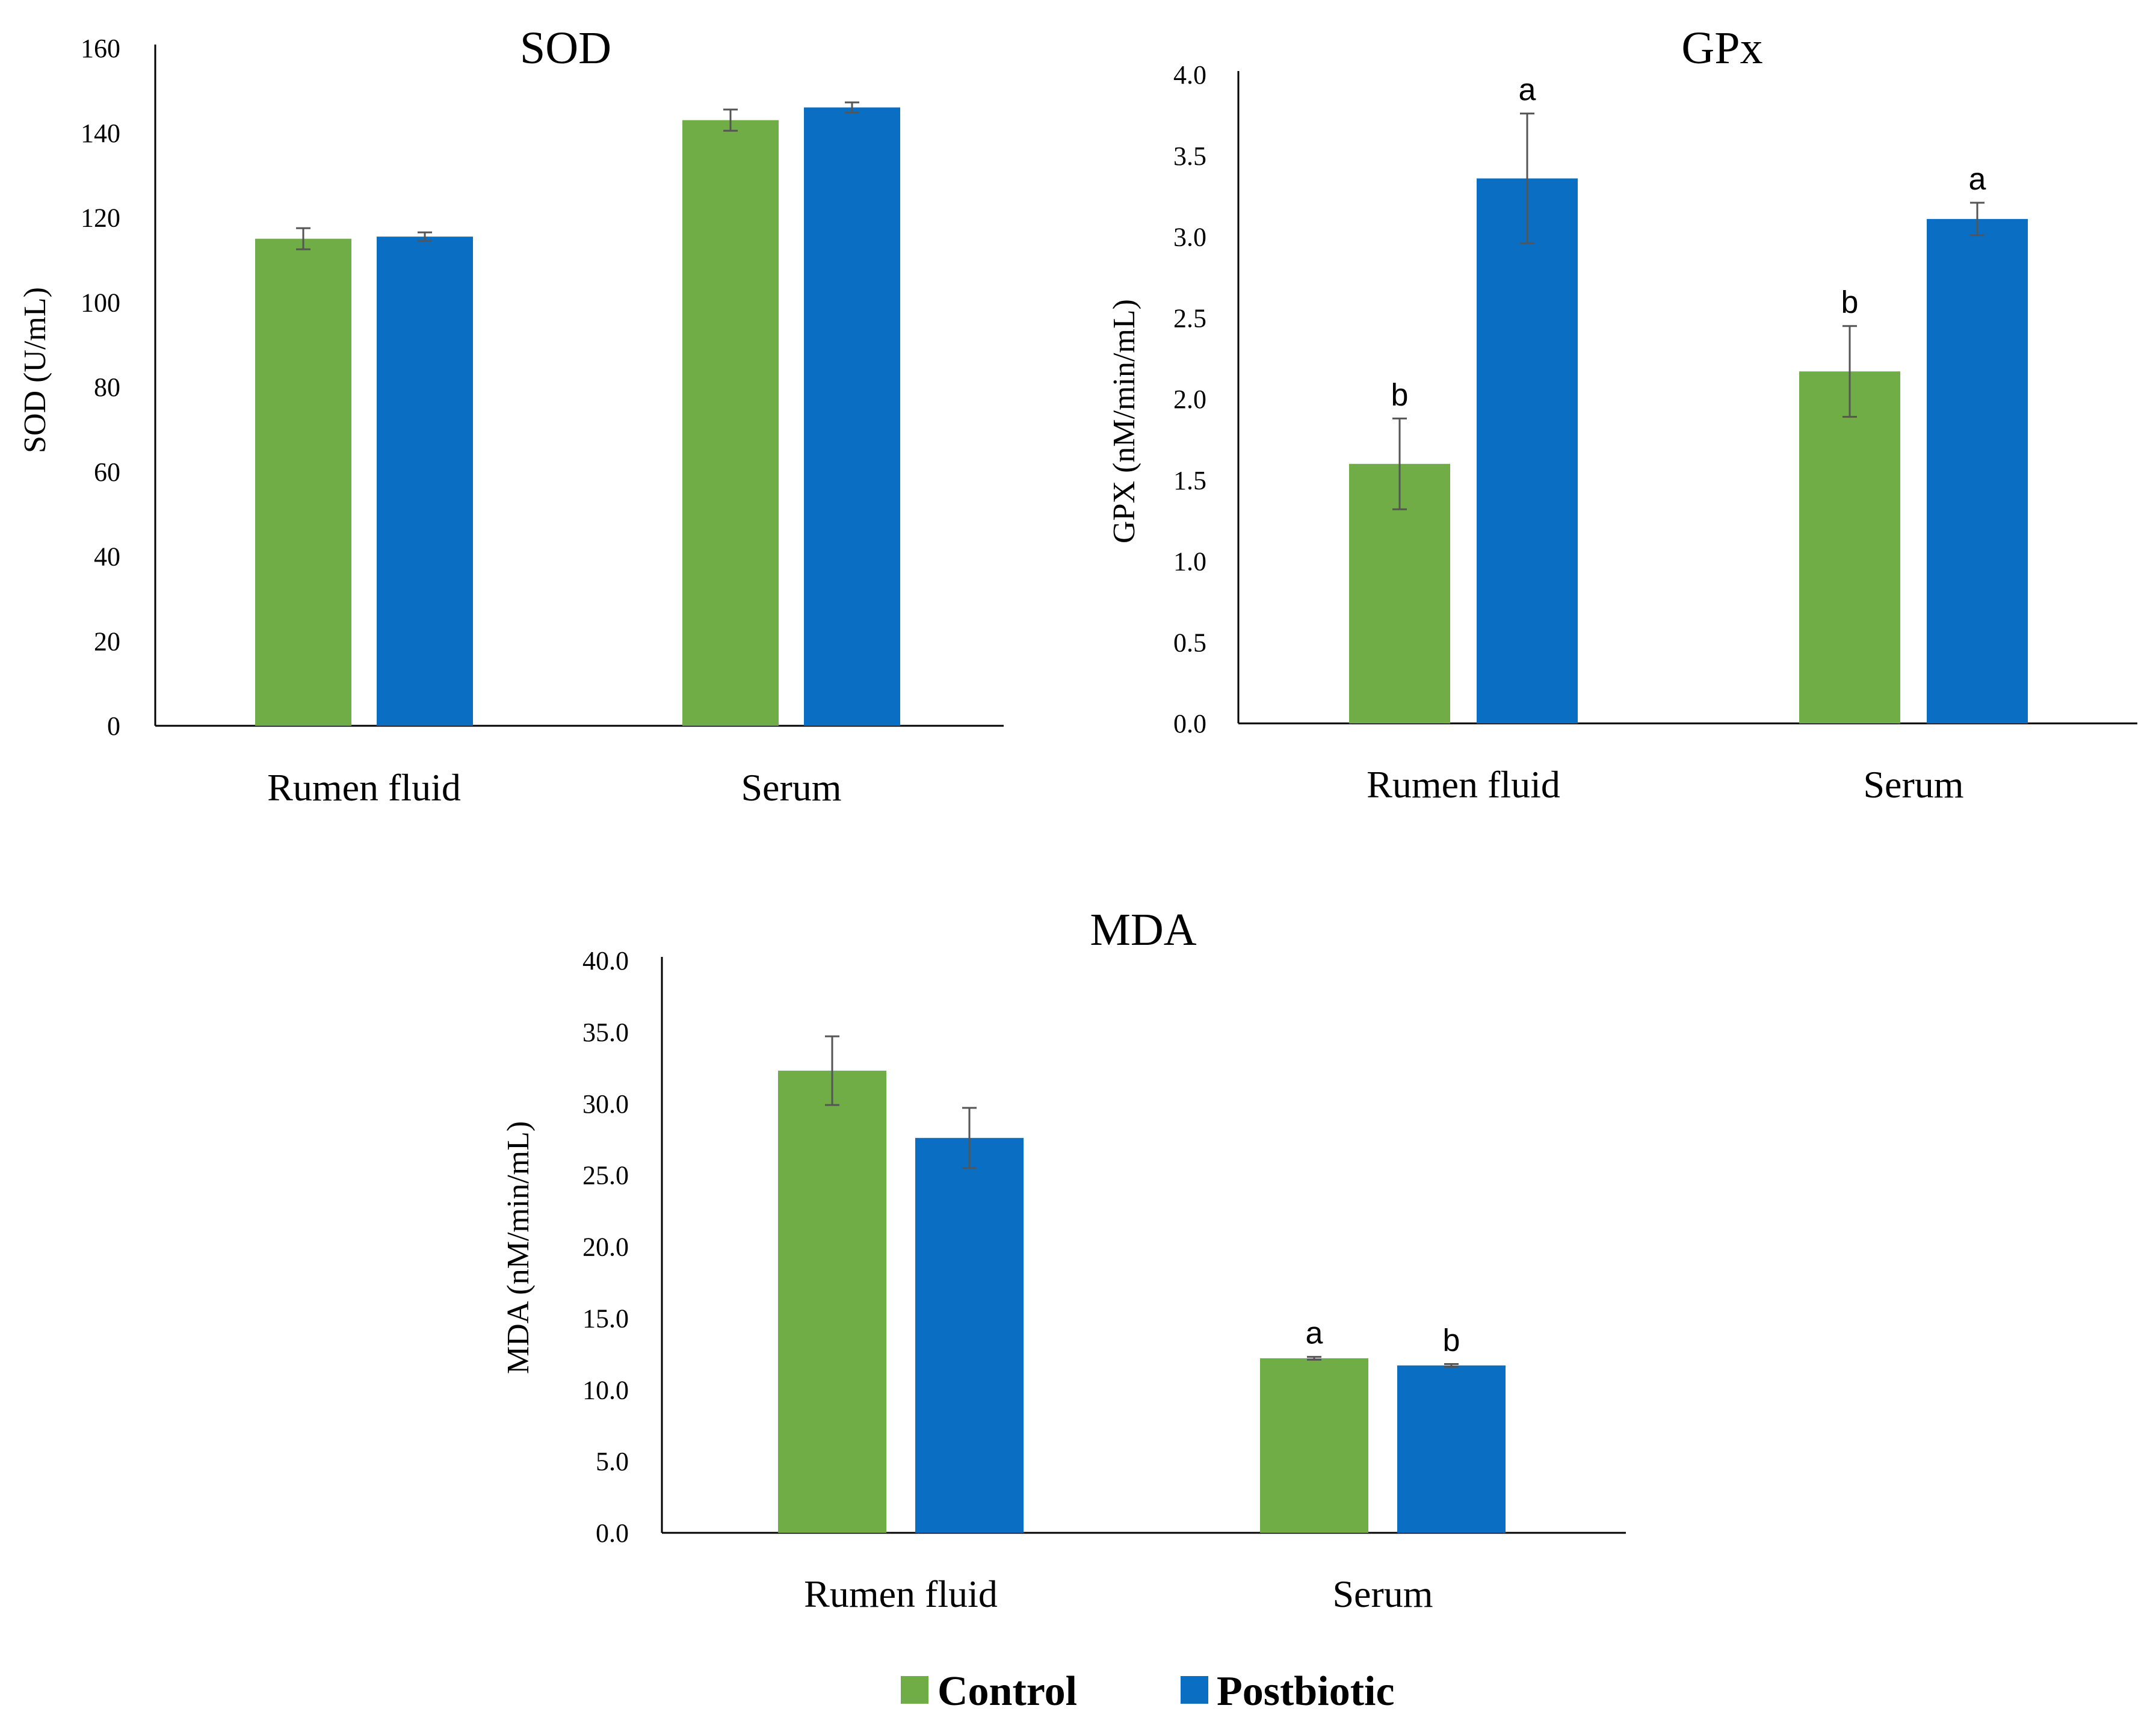  Describe the element at coordinates (612, 1462) in the screenshot. I see `y-tick-label: 5.0` at that location.